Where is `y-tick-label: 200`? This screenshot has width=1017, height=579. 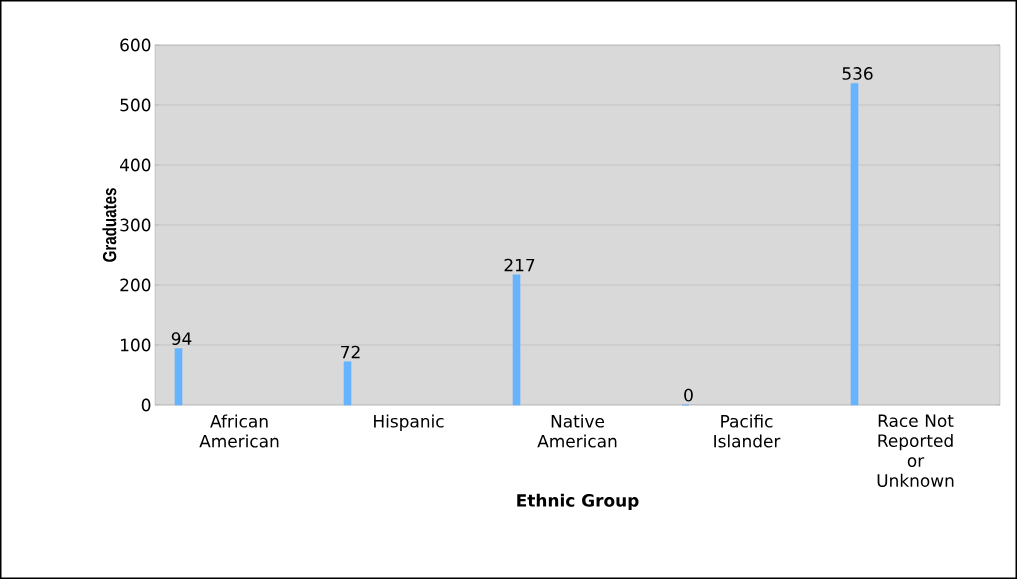 y-tick-label: 200 is located at coordinates (135, 285).